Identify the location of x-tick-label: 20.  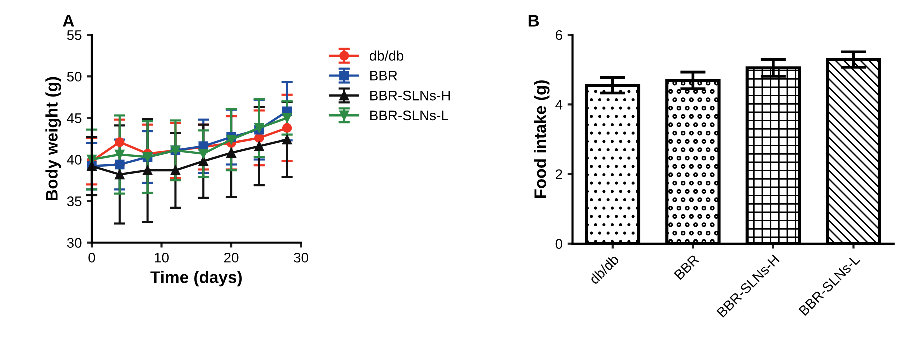
(231, 257).